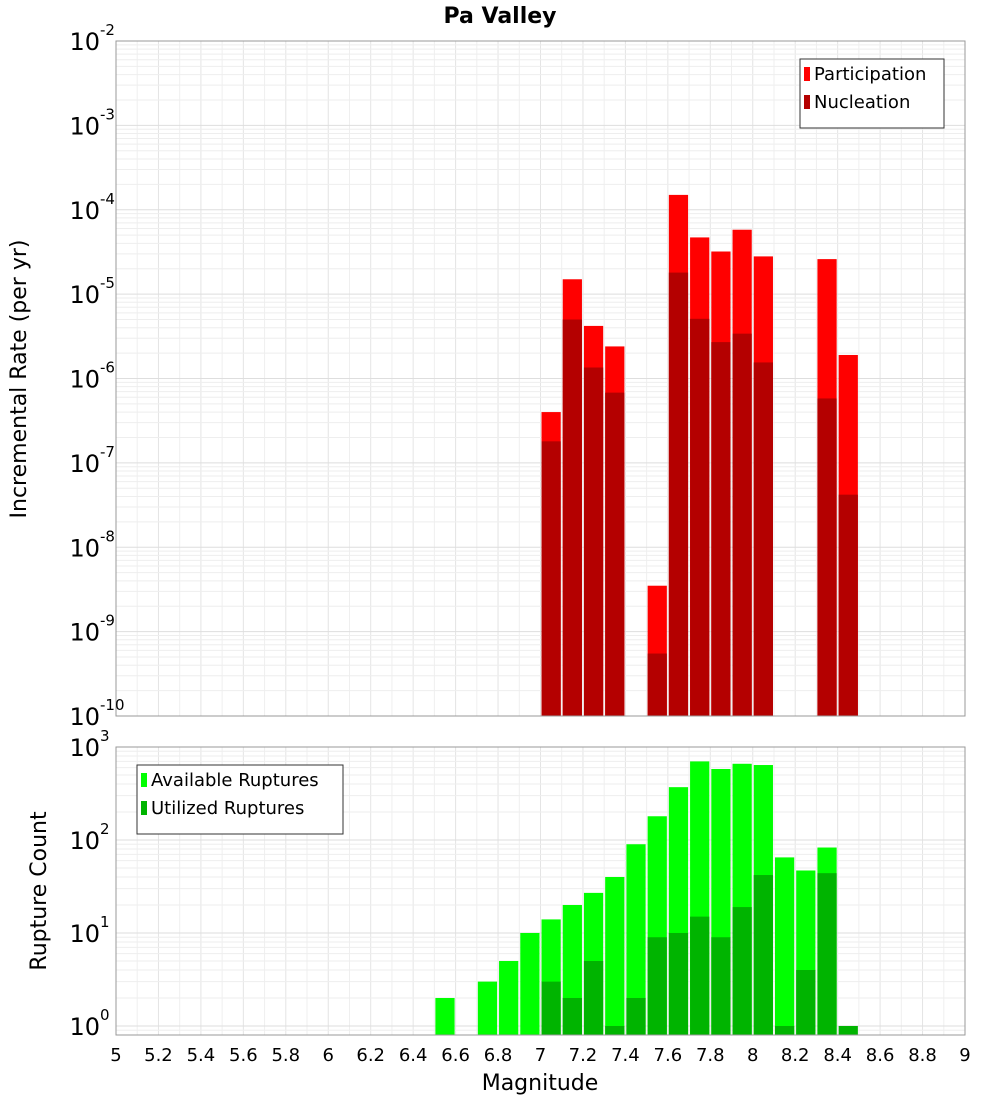  What do you see at coordinates (227, 808) in the screenshot?
I see `bottom-legend-label: Utilized Ruptures` at bounding box center [227, 808].